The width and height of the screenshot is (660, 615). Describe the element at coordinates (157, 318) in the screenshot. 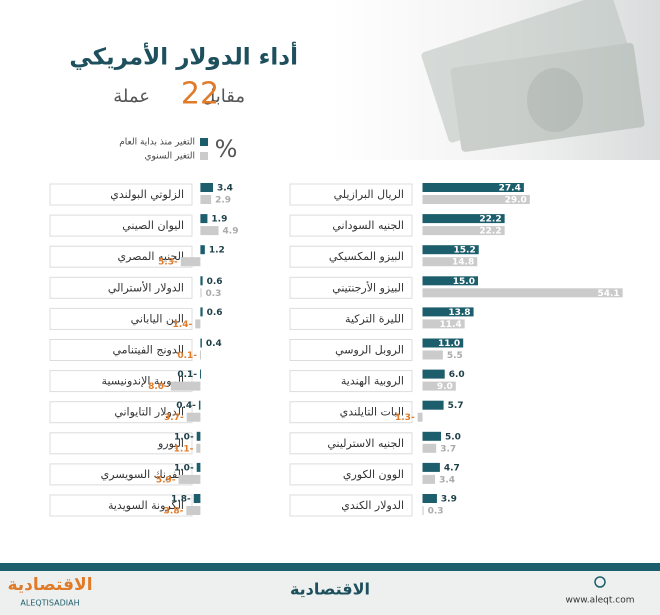

I see `category-label: الين الياباني` at that location.